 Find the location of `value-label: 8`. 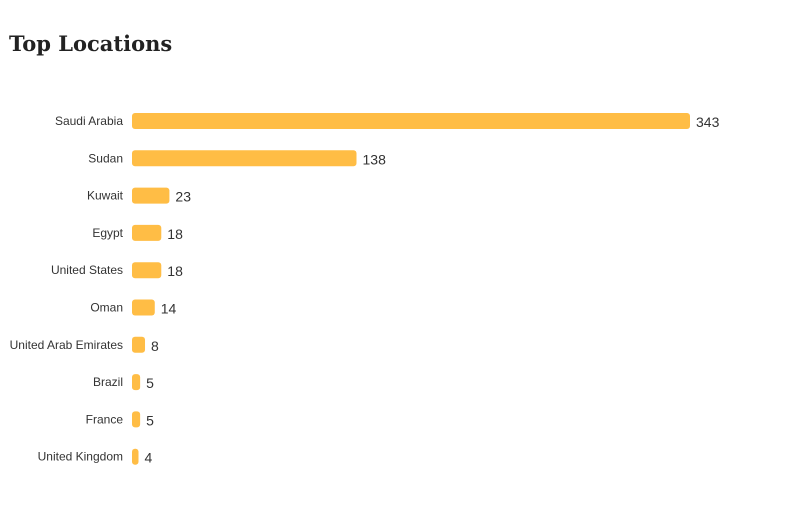

value-label: 8 is located at coordinates (155, 346).